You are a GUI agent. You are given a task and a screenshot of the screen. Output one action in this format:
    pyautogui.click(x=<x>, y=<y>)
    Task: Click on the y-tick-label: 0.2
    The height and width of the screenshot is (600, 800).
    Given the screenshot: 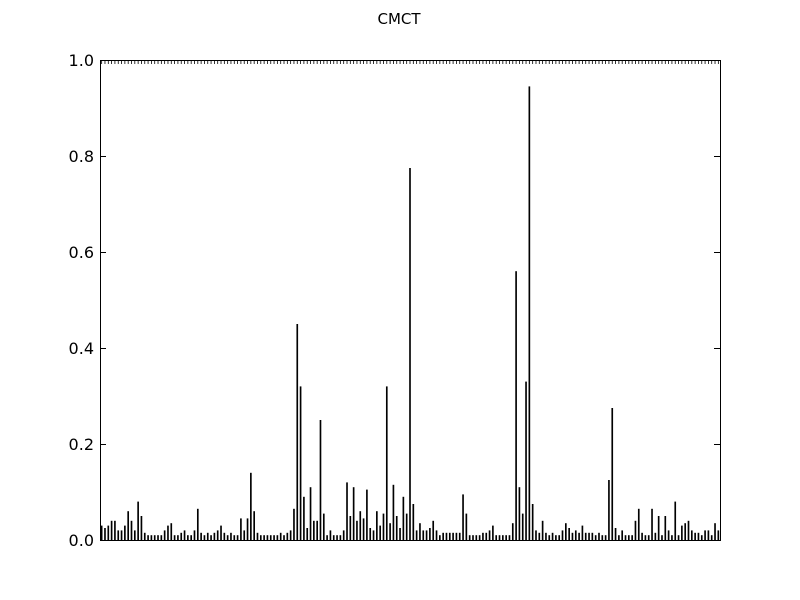 What is the action you would take?
    pyautogui.click(x=81, y=444)
    